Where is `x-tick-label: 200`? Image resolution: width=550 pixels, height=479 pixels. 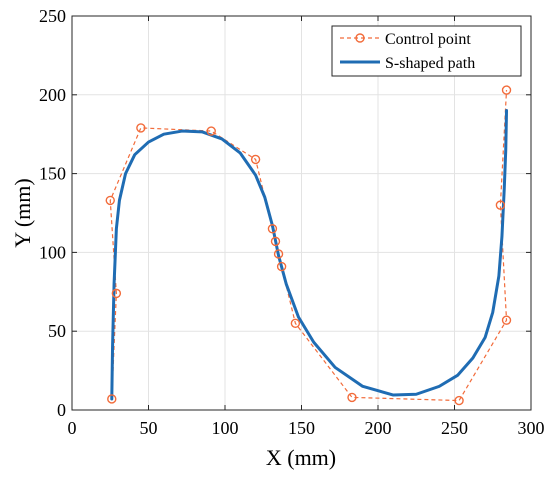 x-tick-label: 200 is located at coordinates (378, 428).